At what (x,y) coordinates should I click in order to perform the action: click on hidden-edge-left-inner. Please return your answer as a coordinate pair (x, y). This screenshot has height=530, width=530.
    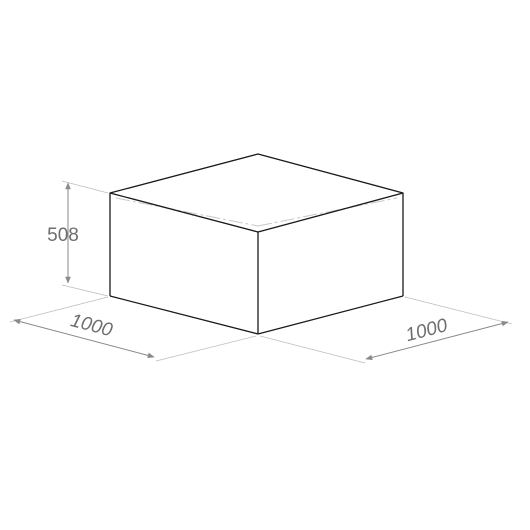
    Looking at the image, I should click on (187, 212).